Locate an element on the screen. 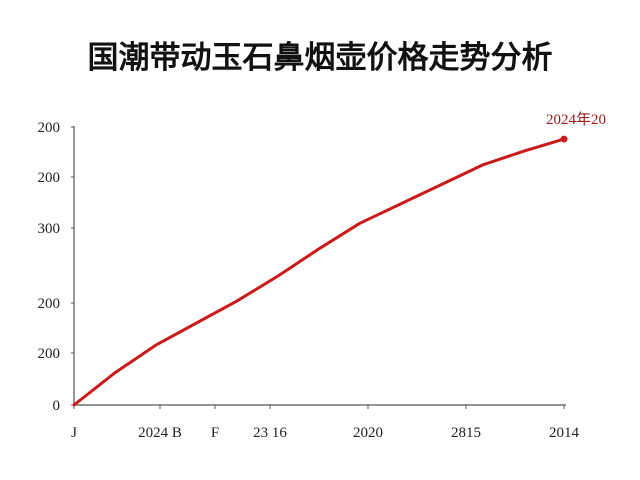  x-tick-label: 2815 is located at coordinates (466, 433).